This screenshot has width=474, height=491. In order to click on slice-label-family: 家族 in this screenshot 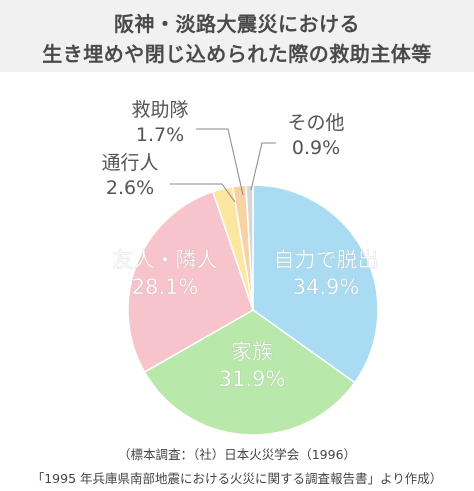, I will do `click(252, 352)`.